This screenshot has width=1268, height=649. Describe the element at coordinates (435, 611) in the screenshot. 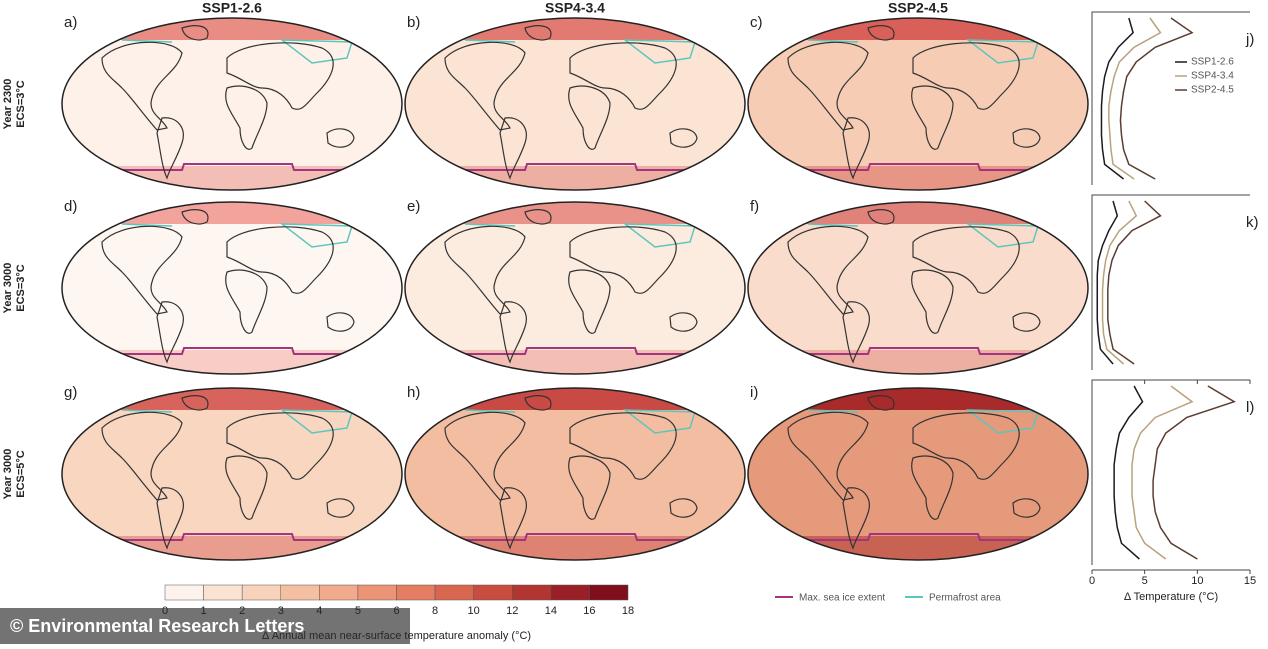

I see `colorbar-tick-label: 8` at that location.